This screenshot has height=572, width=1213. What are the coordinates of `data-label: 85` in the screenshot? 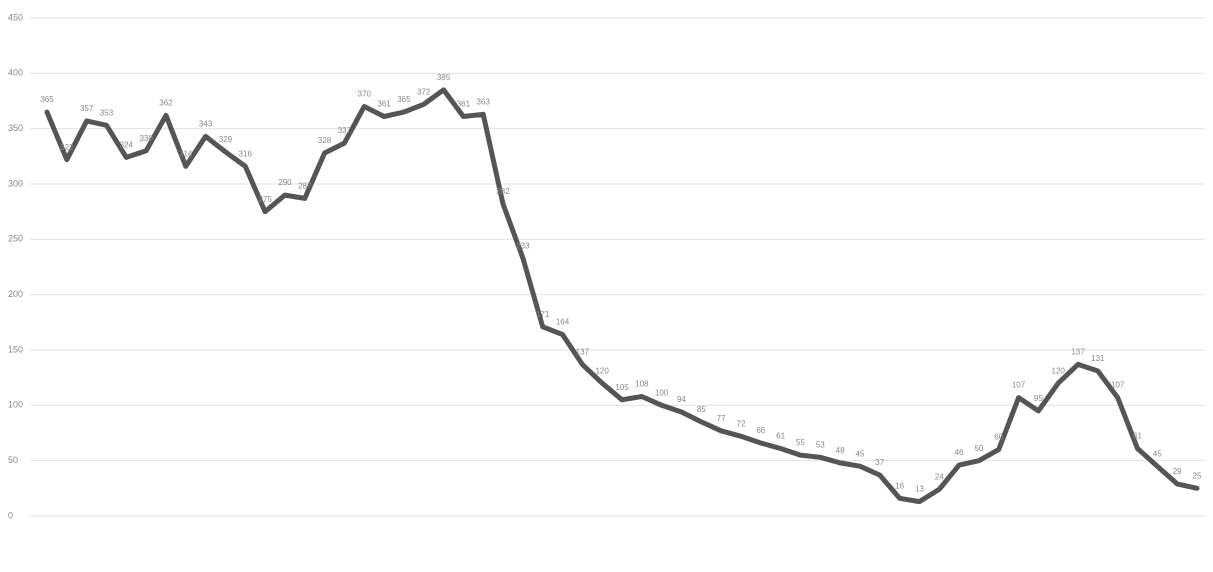 It's located at (701, 409).